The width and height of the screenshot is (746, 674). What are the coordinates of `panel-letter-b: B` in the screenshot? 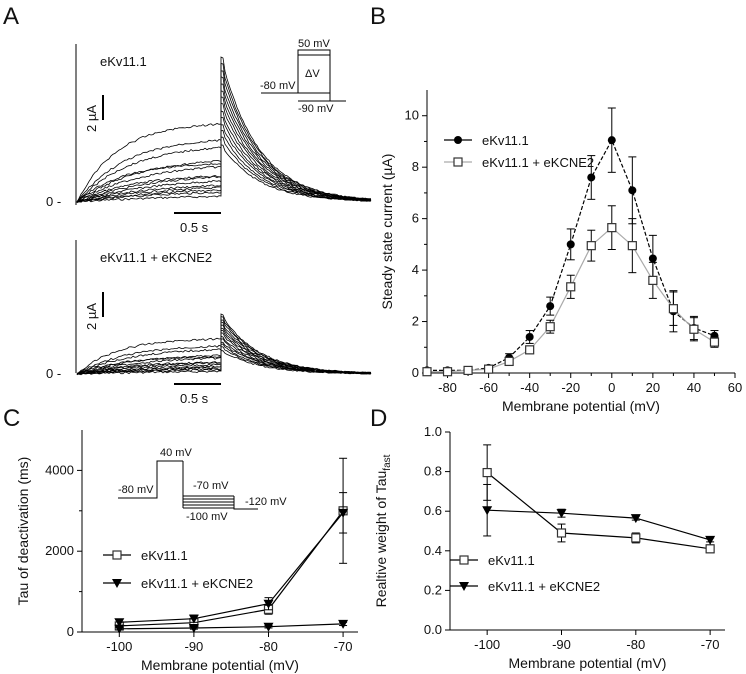 It's located at (378, 16).